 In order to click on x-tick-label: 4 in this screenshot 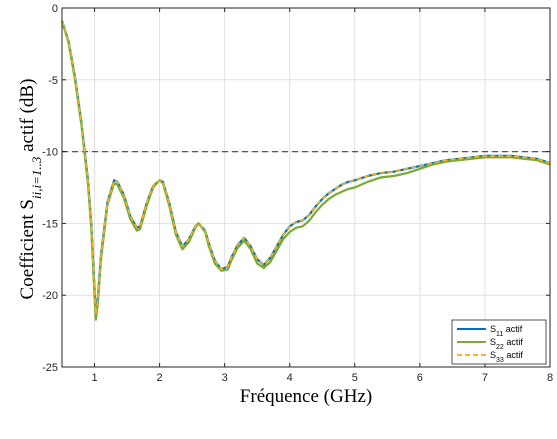, I will do `click(290, 378)`.